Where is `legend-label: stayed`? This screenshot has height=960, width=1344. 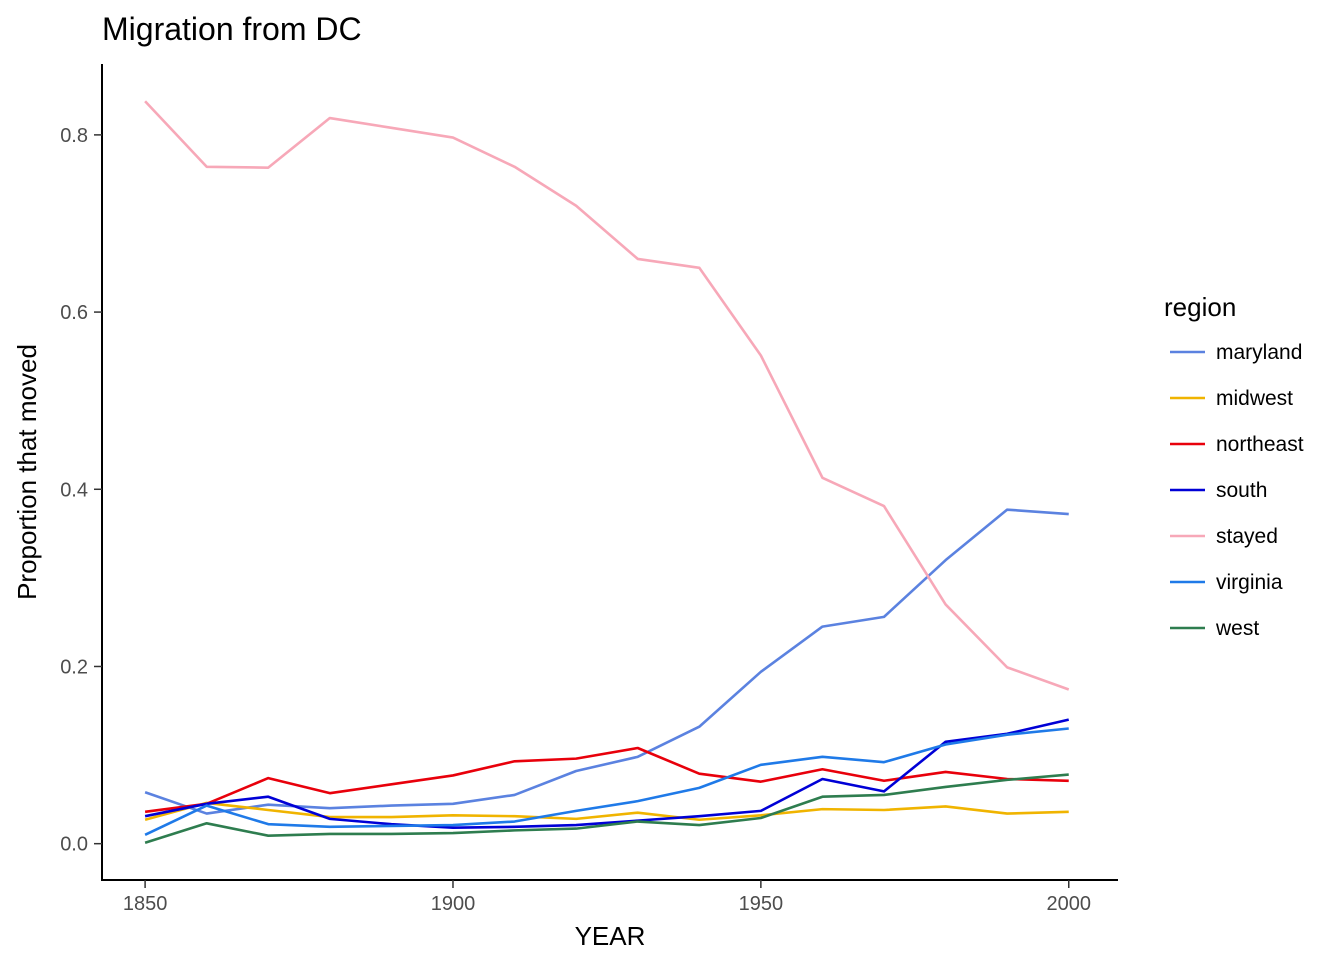
legend-label: stayed is located at coordinates (1247, 536).